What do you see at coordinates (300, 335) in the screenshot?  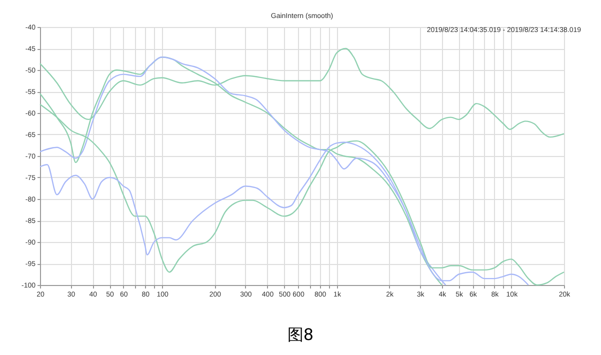 I see `caption: 图8` at bounding box center [300, 335].